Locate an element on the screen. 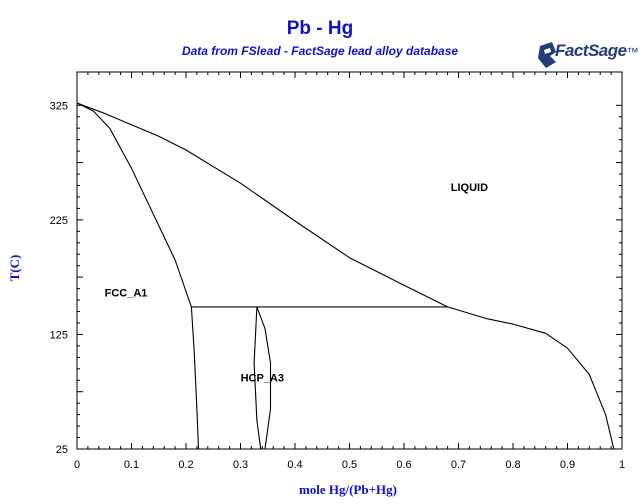 This screenshot has height=504, width=640. phase-label: FCC_A1 is located at coordinates (126, 294).